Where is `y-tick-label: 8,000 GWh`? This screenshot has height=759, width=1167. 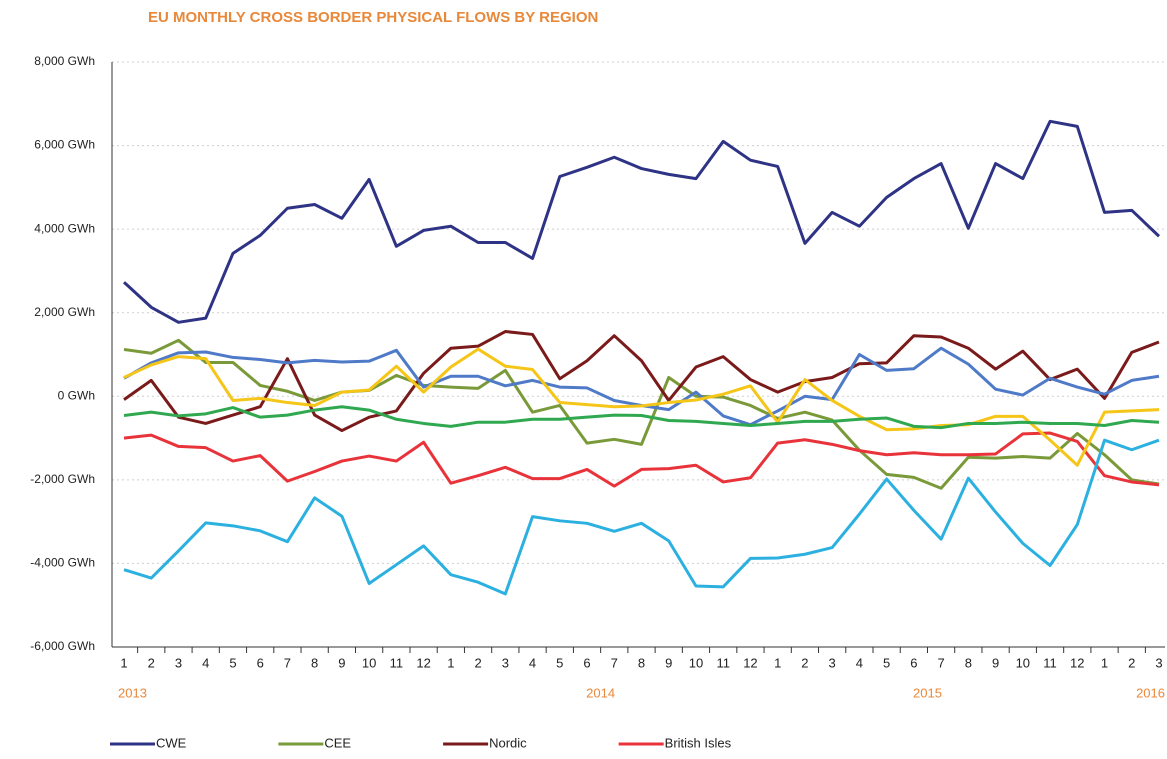
y-tick-label: 8,000 GWh is located at coordinates (64, 61).